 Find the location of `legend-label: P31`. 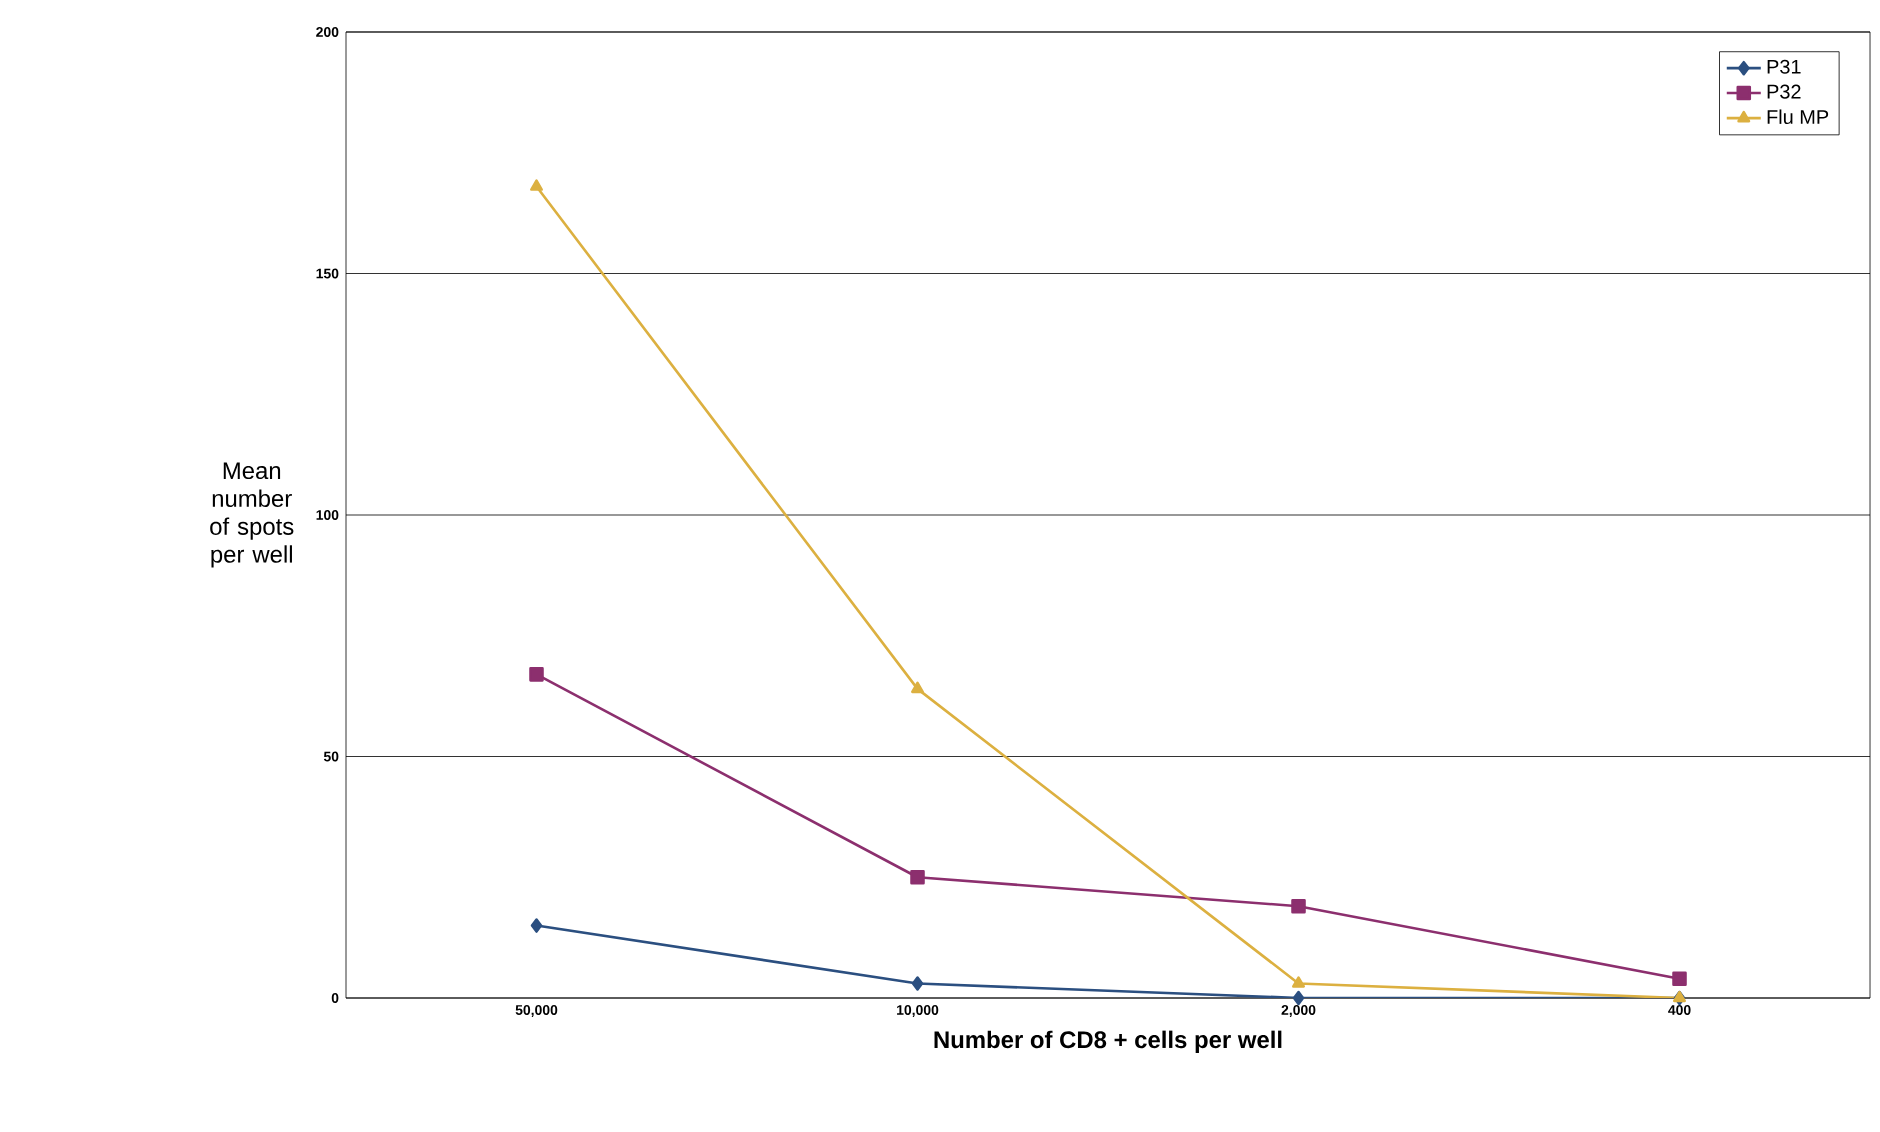

legend-label: P31 is located at coordinates (1784, 66).